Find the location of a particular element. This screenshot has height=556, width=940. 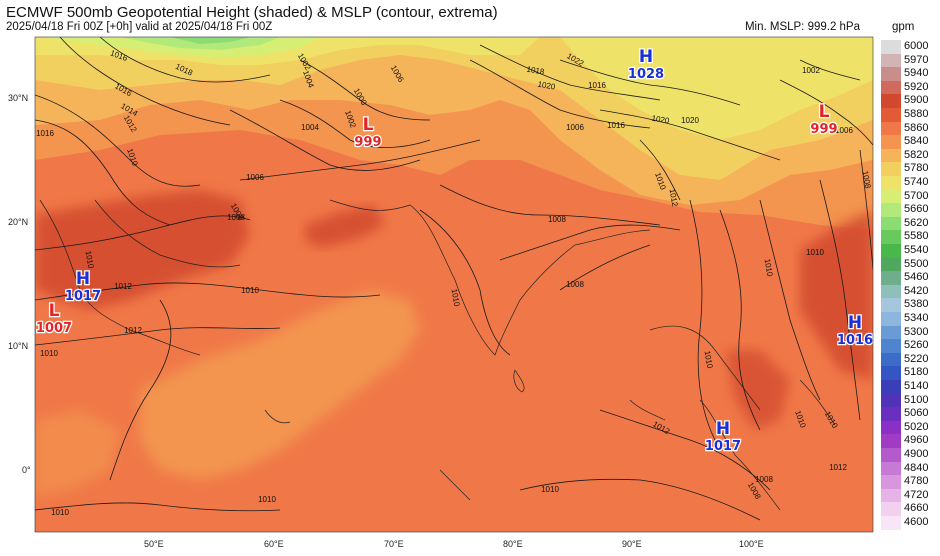

lon-label-50e: 50°E is located at coordinates (154, 544).